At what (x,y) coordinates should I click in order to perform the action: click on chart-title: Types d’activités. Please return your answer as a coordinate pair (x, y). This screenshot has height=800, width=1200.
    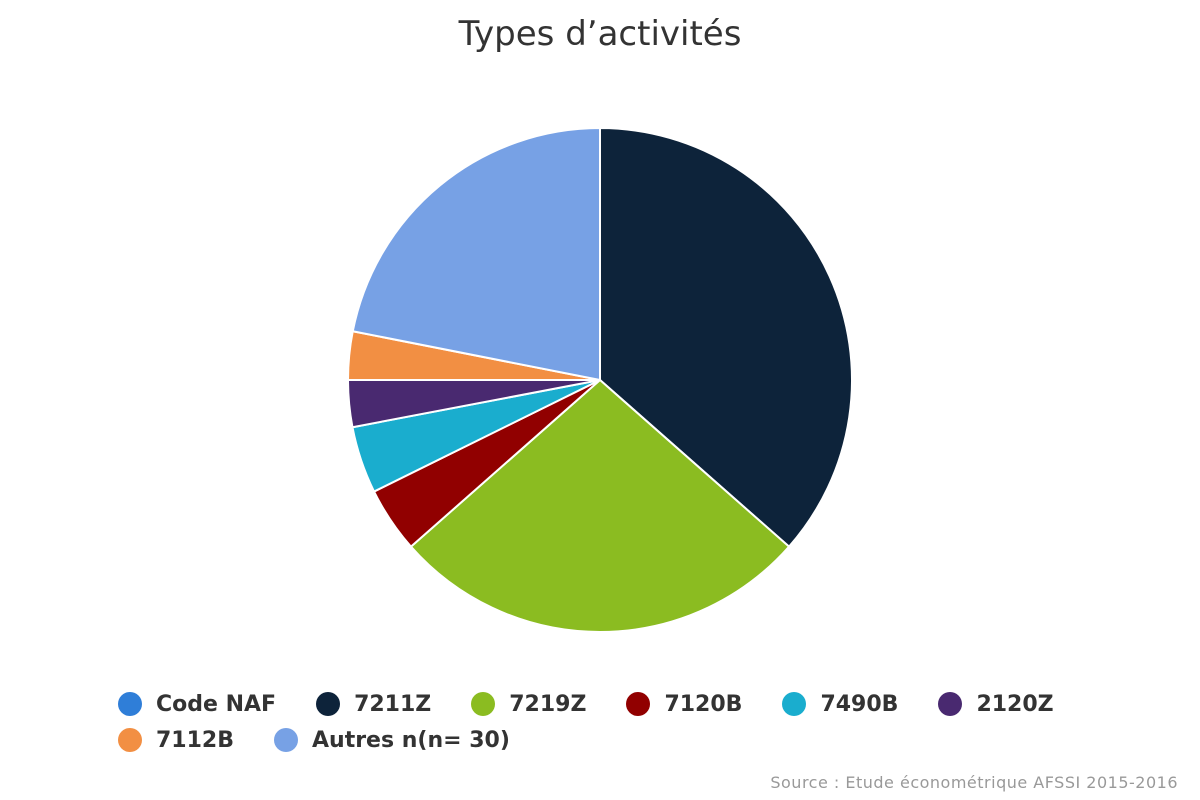
    Looking at the image, I should click on (600, 34).